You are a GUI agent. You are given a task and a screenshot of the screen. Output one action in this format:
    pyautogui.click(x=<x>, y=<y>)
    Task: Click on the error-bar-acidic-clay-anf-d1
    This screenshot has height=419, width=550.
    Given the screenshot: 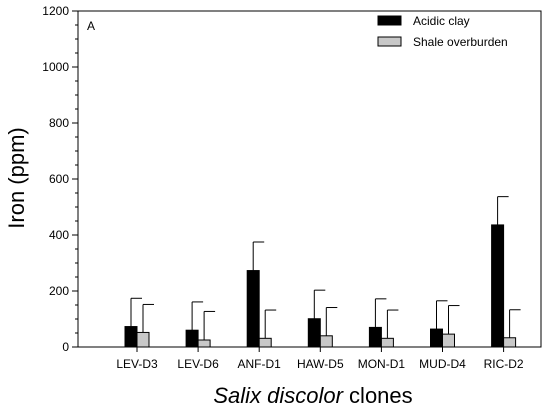 What is the action you would take?
    pyautogui.click(x=258, y=256)
    